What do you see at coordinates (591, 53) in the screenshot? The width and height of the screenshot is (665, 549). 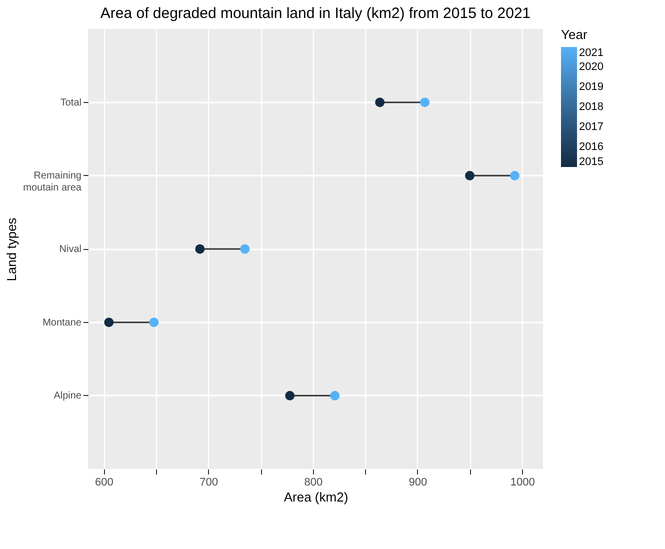 I see `color-bar-label: 2021` at bounding box center [591, 53].